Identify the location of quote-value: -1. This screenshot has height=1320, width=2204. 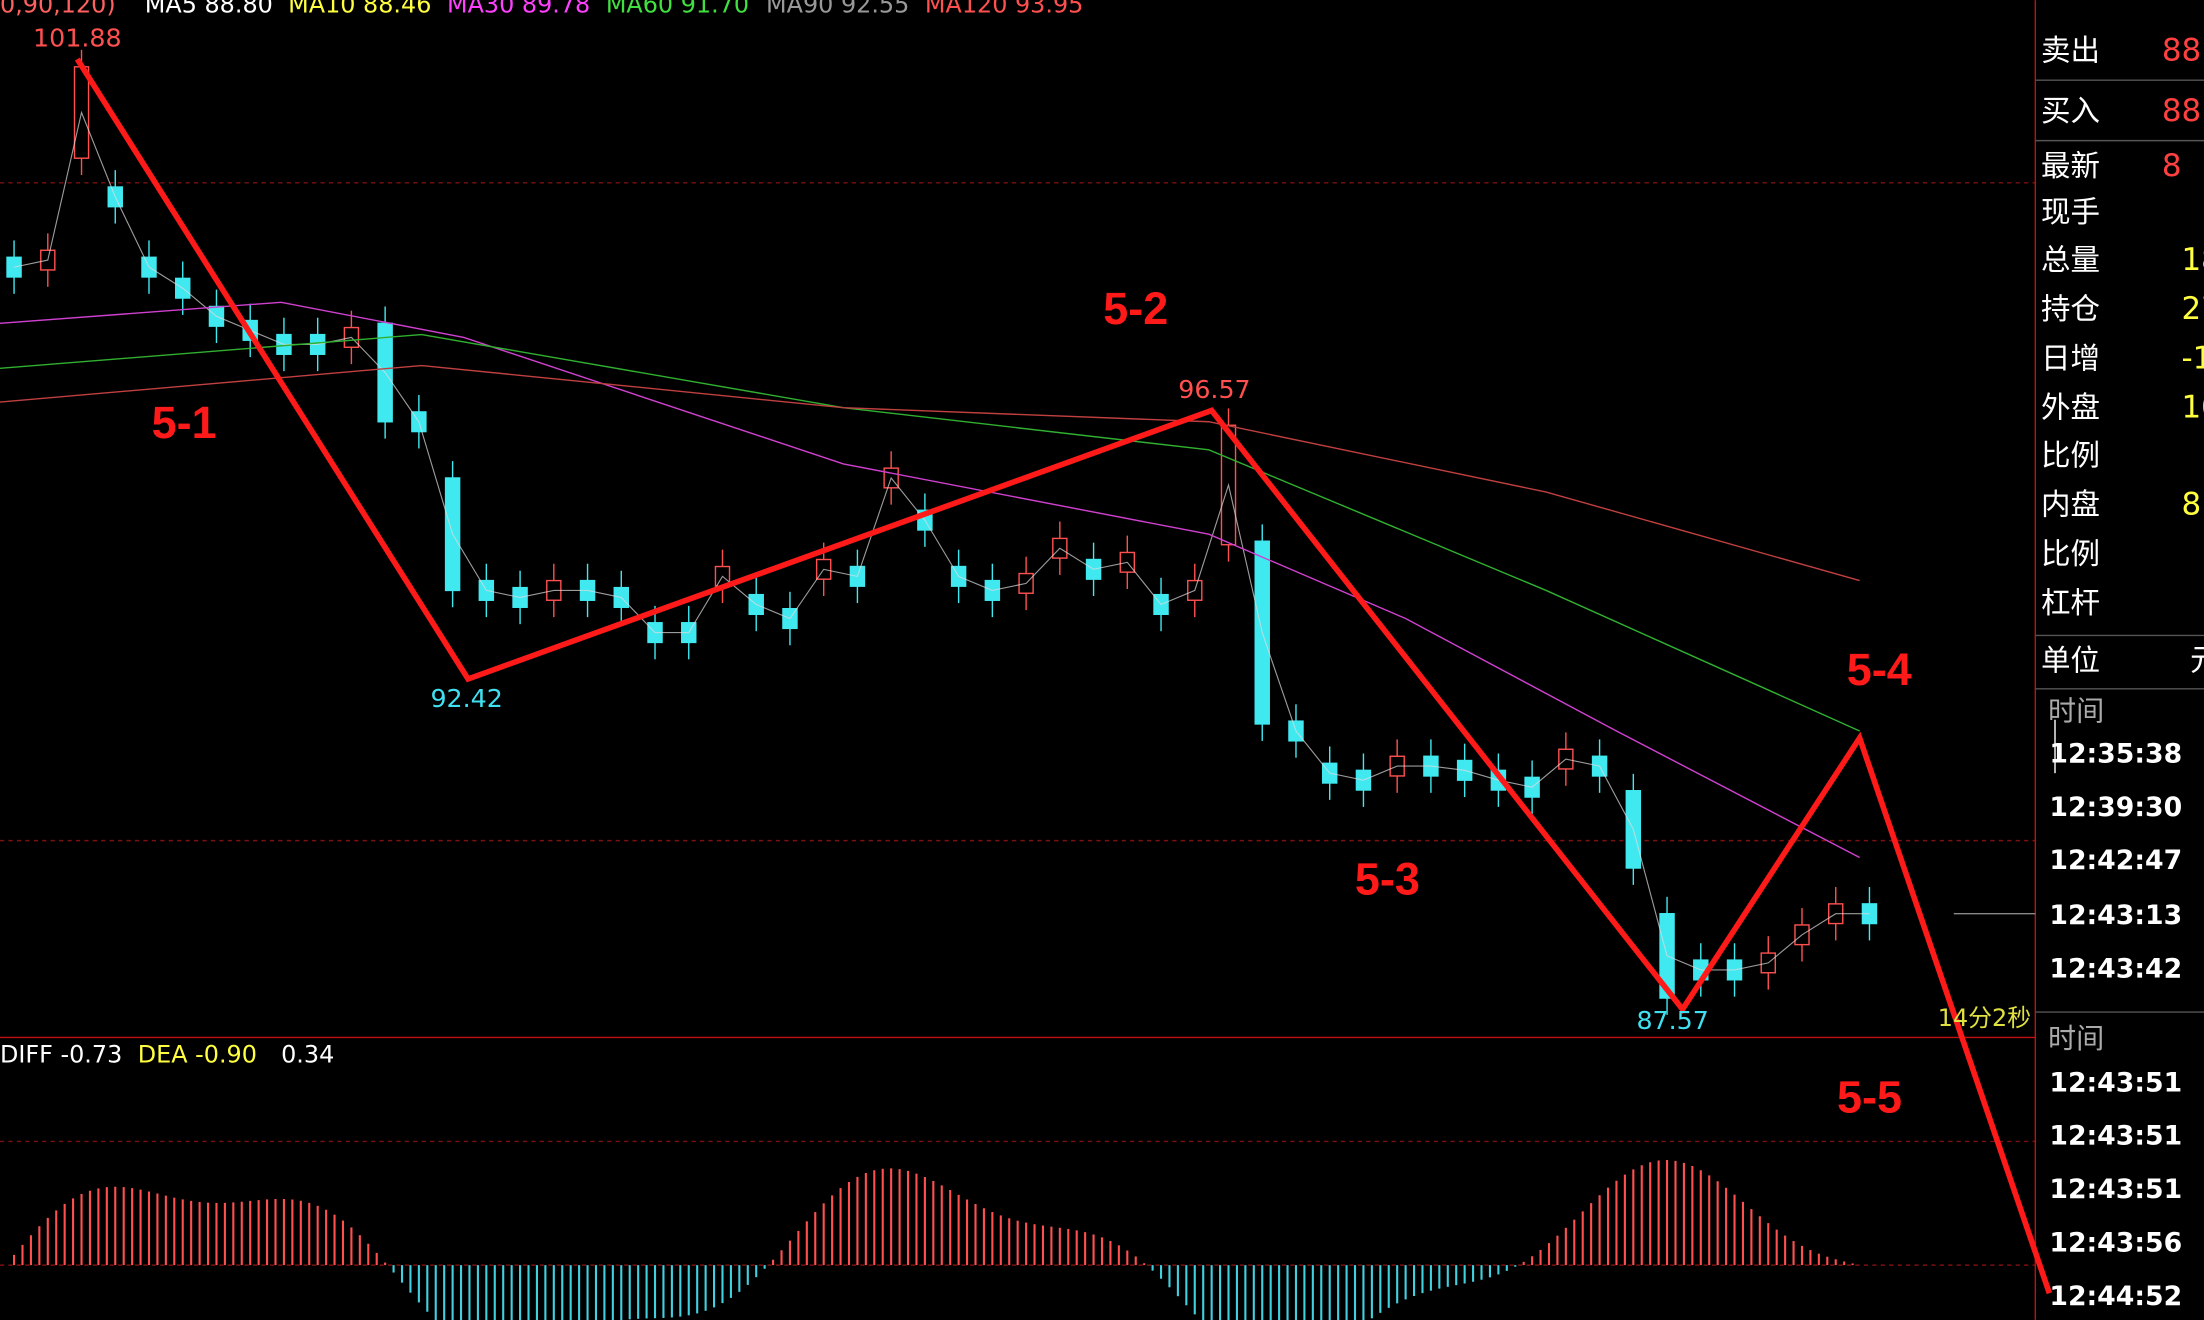
(2193, 358).